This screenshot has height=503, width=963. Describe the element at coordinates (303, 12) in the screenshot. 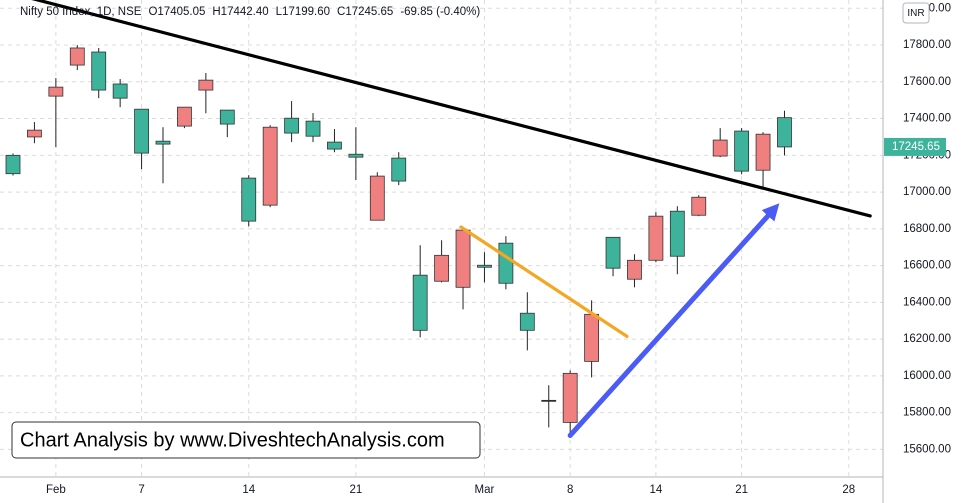

I see `header-value: L17199.60` at that location.